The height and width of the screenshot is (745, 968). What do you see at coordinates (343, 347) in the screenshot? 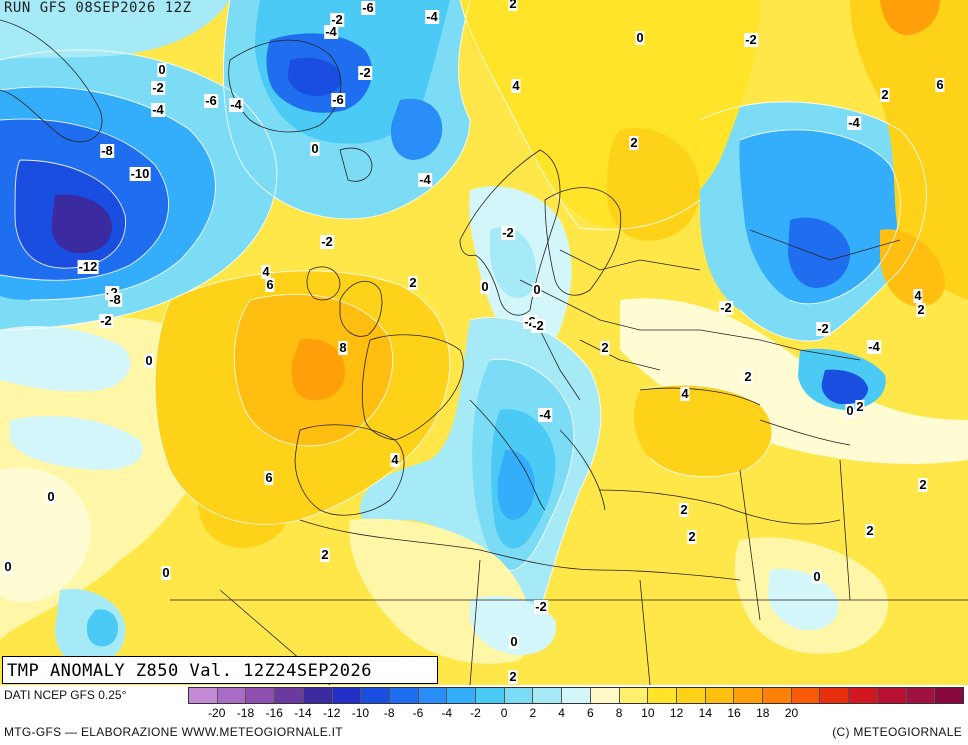
I see `contour-value-label: 8` at bounding box center [343, 347].